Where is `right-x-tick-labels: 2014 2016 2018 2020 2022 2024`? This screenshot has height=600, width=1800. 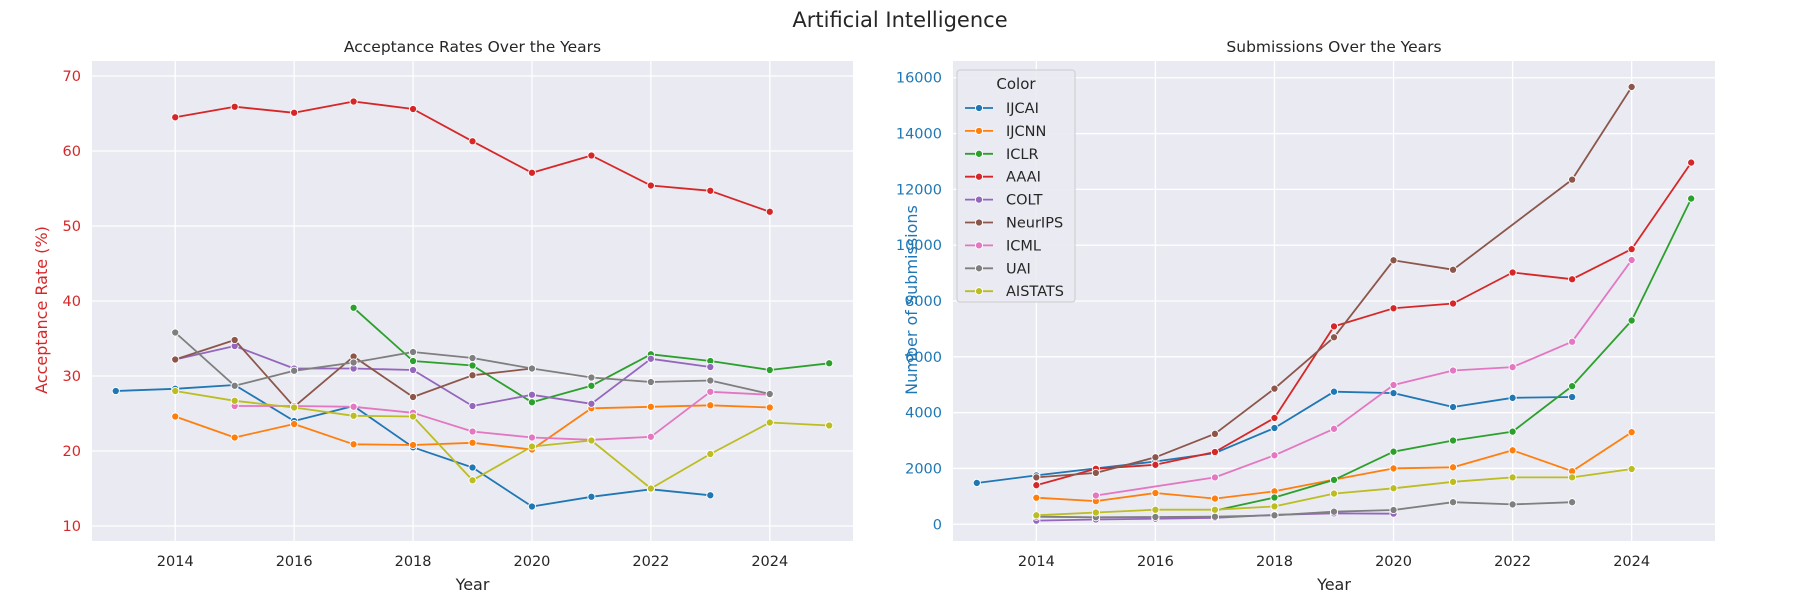
right-x-tick-labels: 2014 2016 2018 2020 2022 2024 is located at coordinates (1334, 562).